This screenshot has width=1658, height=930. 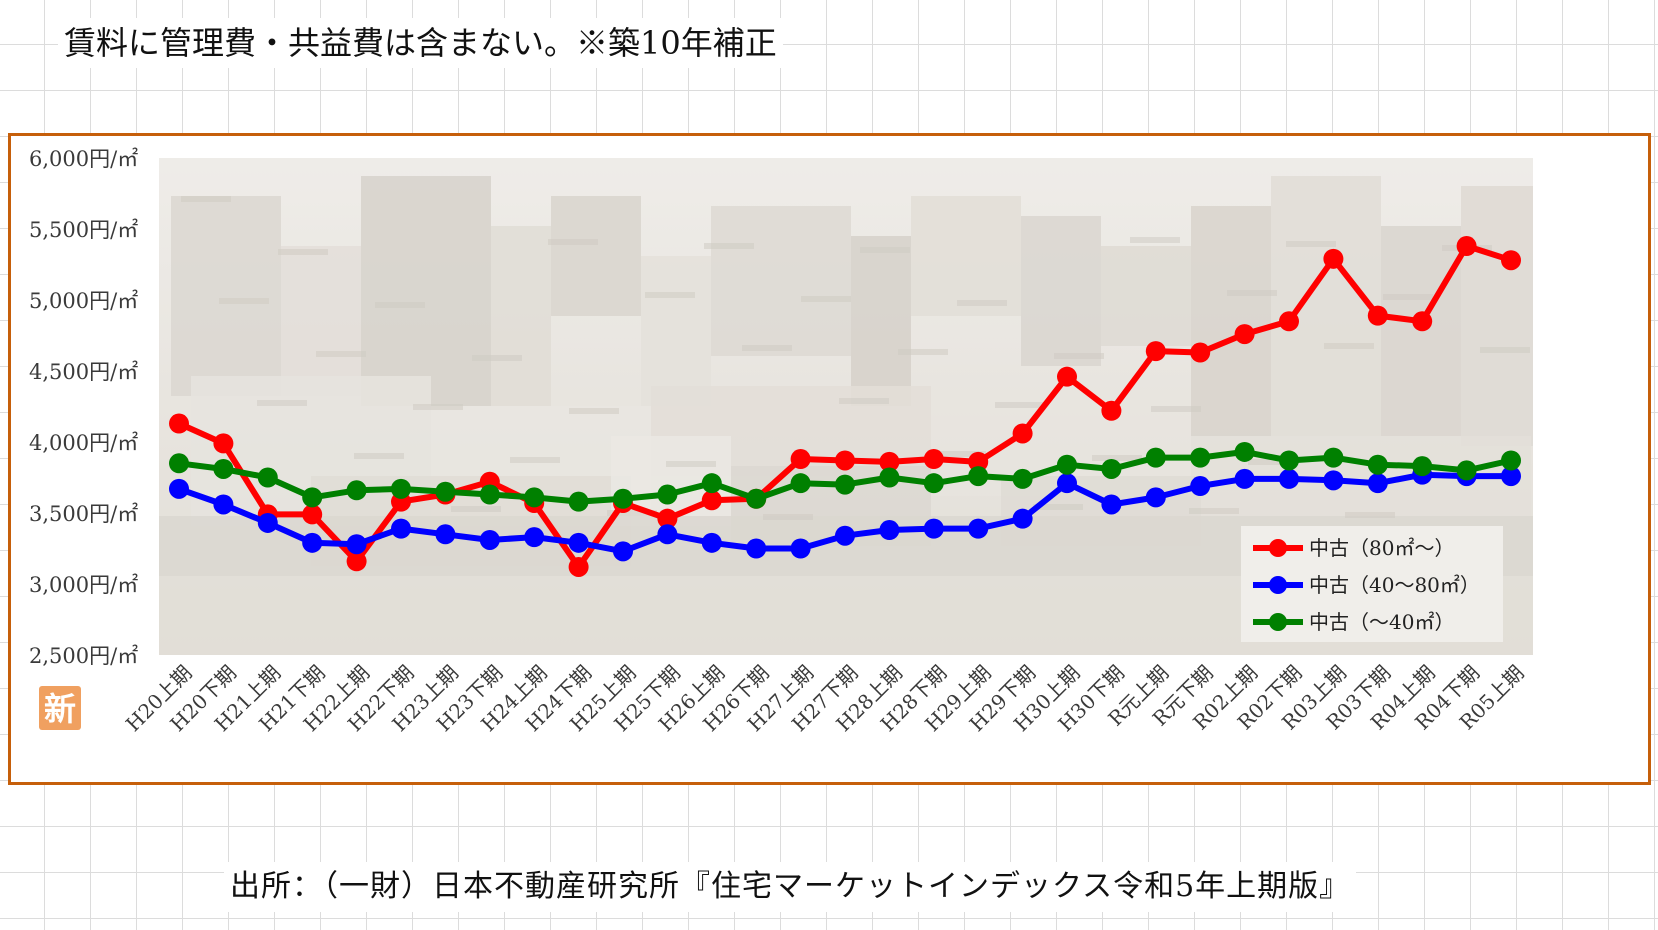 What do you see at coordinates (420, 43) in the screenshot?
I see `rent-note: 賃料に管理費・共益費は含まない。※築10年補正` at bounding box center [420, 43].